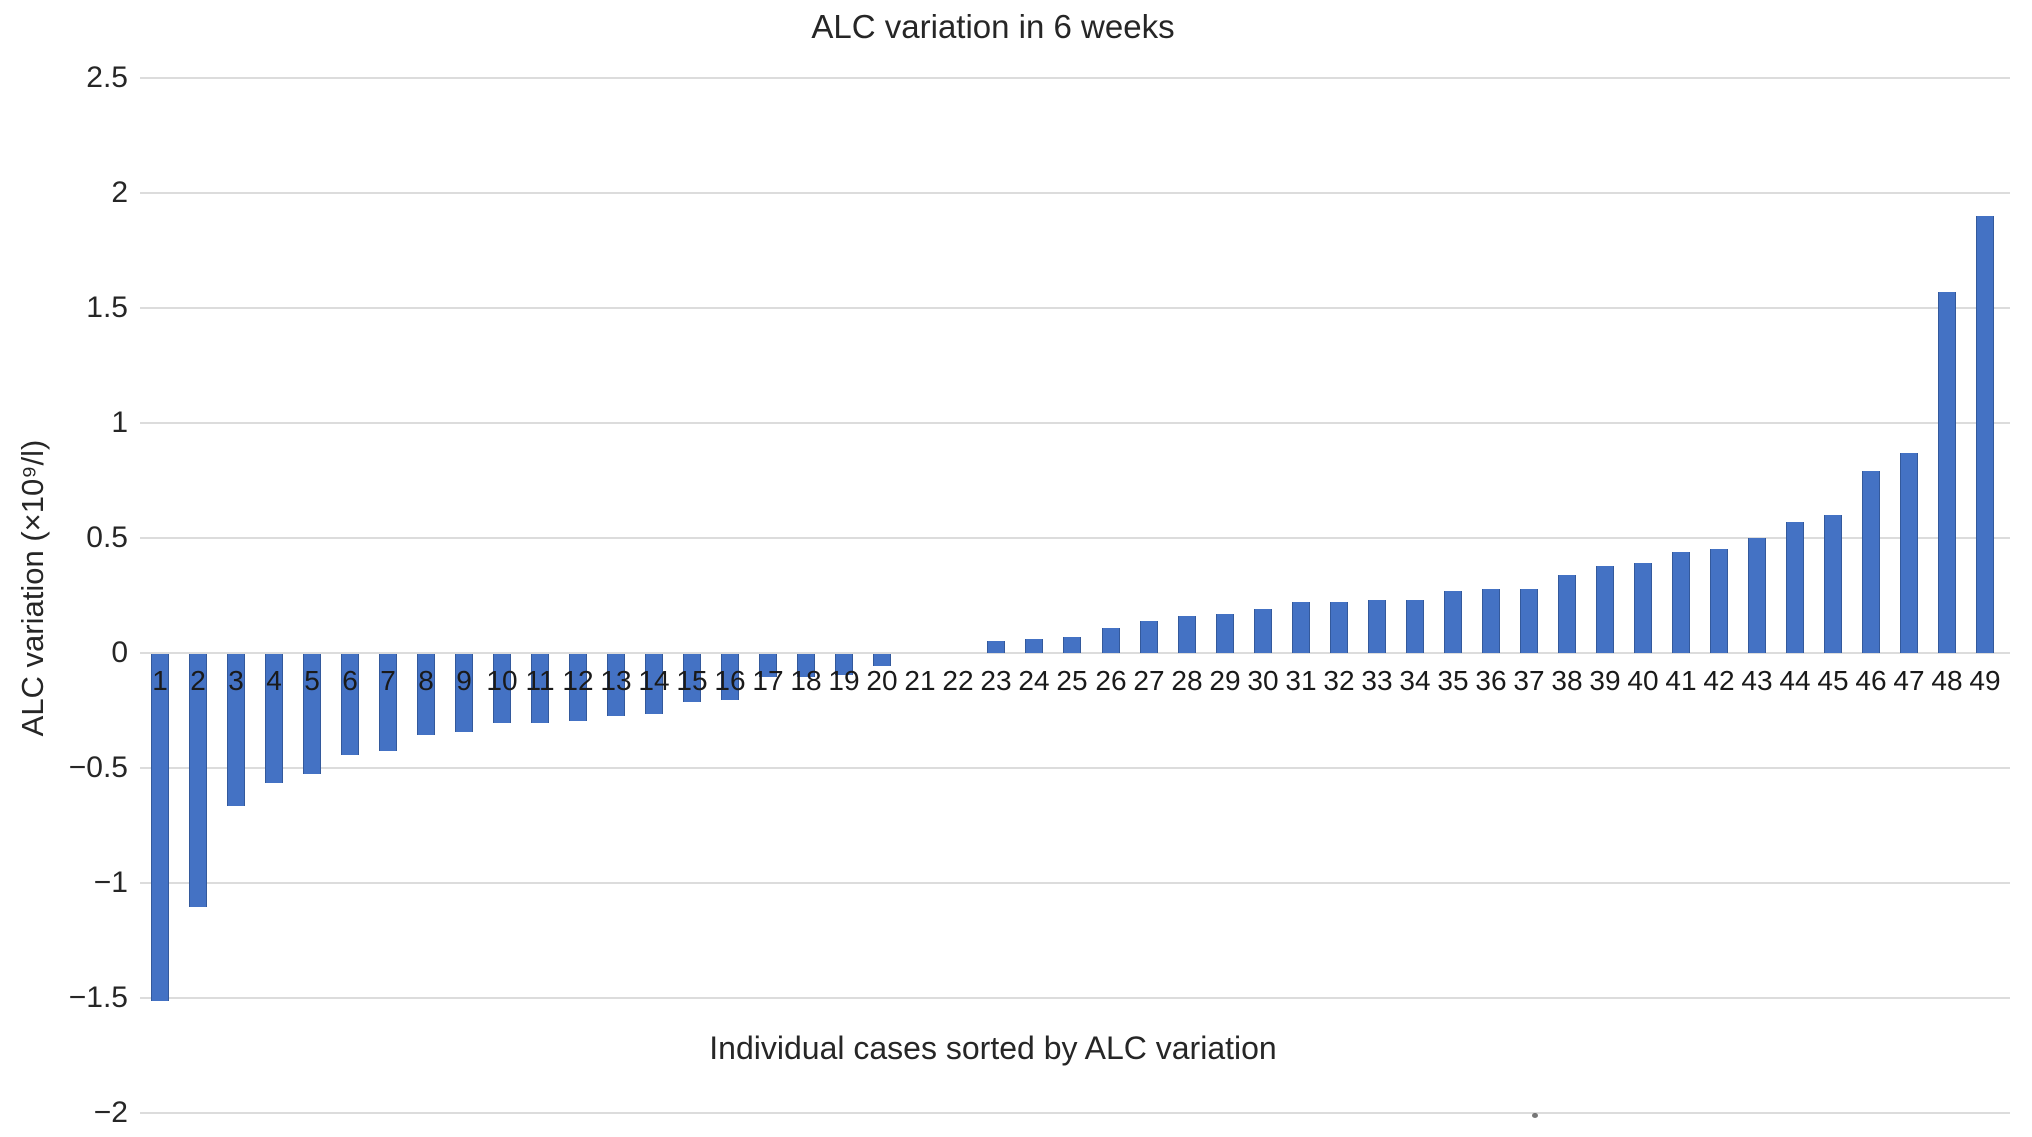 This screenshot has width=2032, height=1137. Describe the element at coordinates (730, 680) in the screenshot. I see `x-axis-tick-label: 16` at that location.